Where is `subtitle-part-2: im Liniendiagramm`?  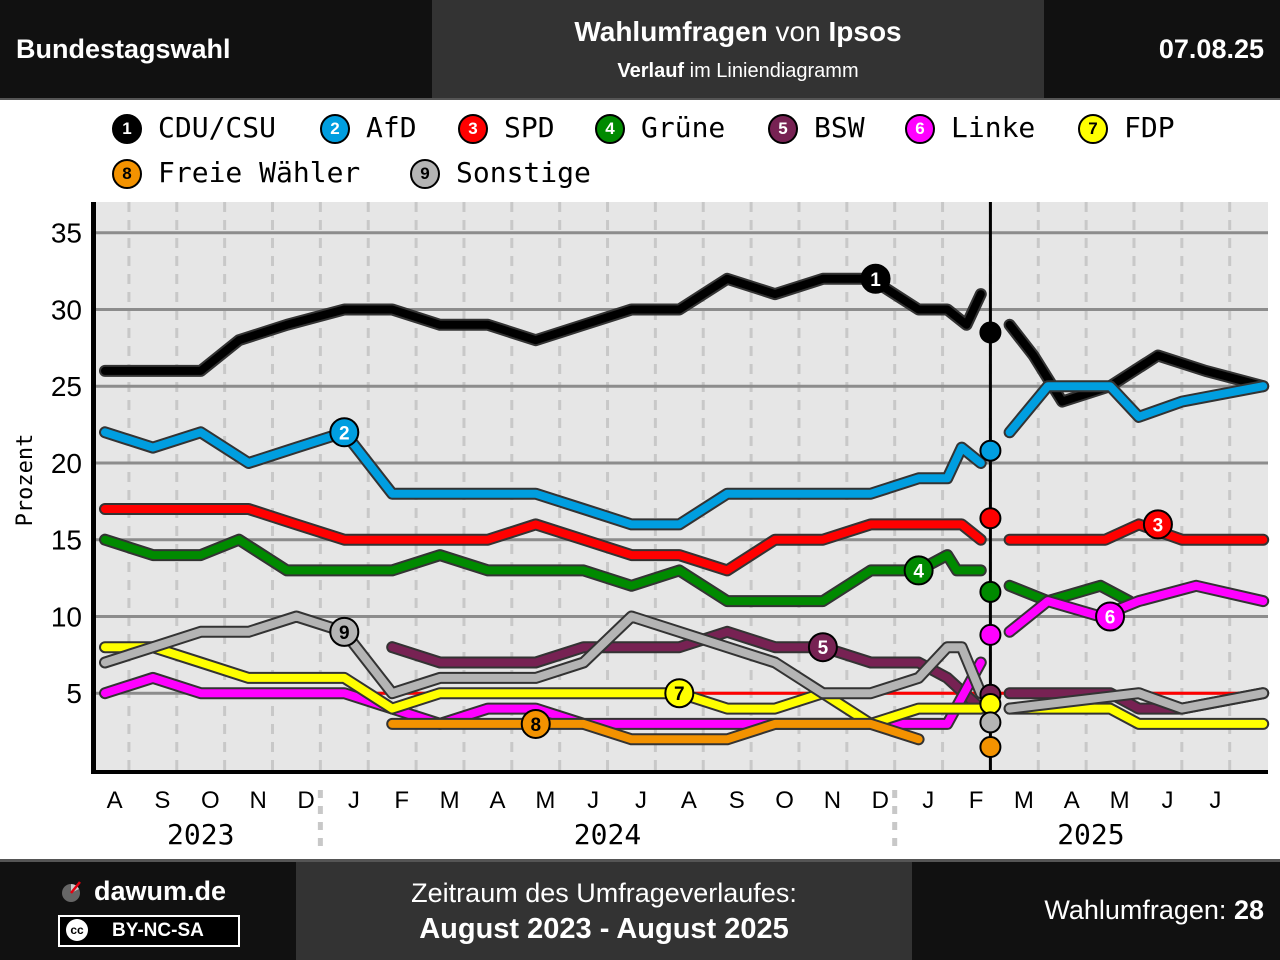
subtitle-part-2: im Liniendiagramm is located at coordinates (771, 71).